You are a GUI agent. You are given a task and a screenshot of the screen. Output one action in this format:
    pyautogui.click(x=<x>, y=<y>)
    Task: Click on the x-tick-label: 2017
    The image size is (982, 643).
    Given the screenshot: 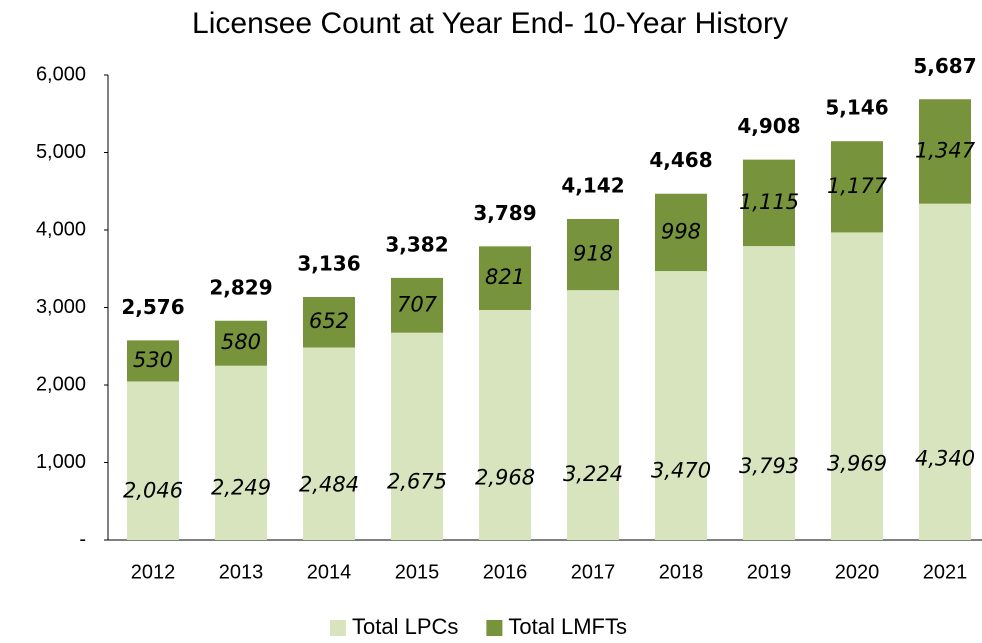 What is the action you would take?
    pyautogui.click(x=593, y=572)
    